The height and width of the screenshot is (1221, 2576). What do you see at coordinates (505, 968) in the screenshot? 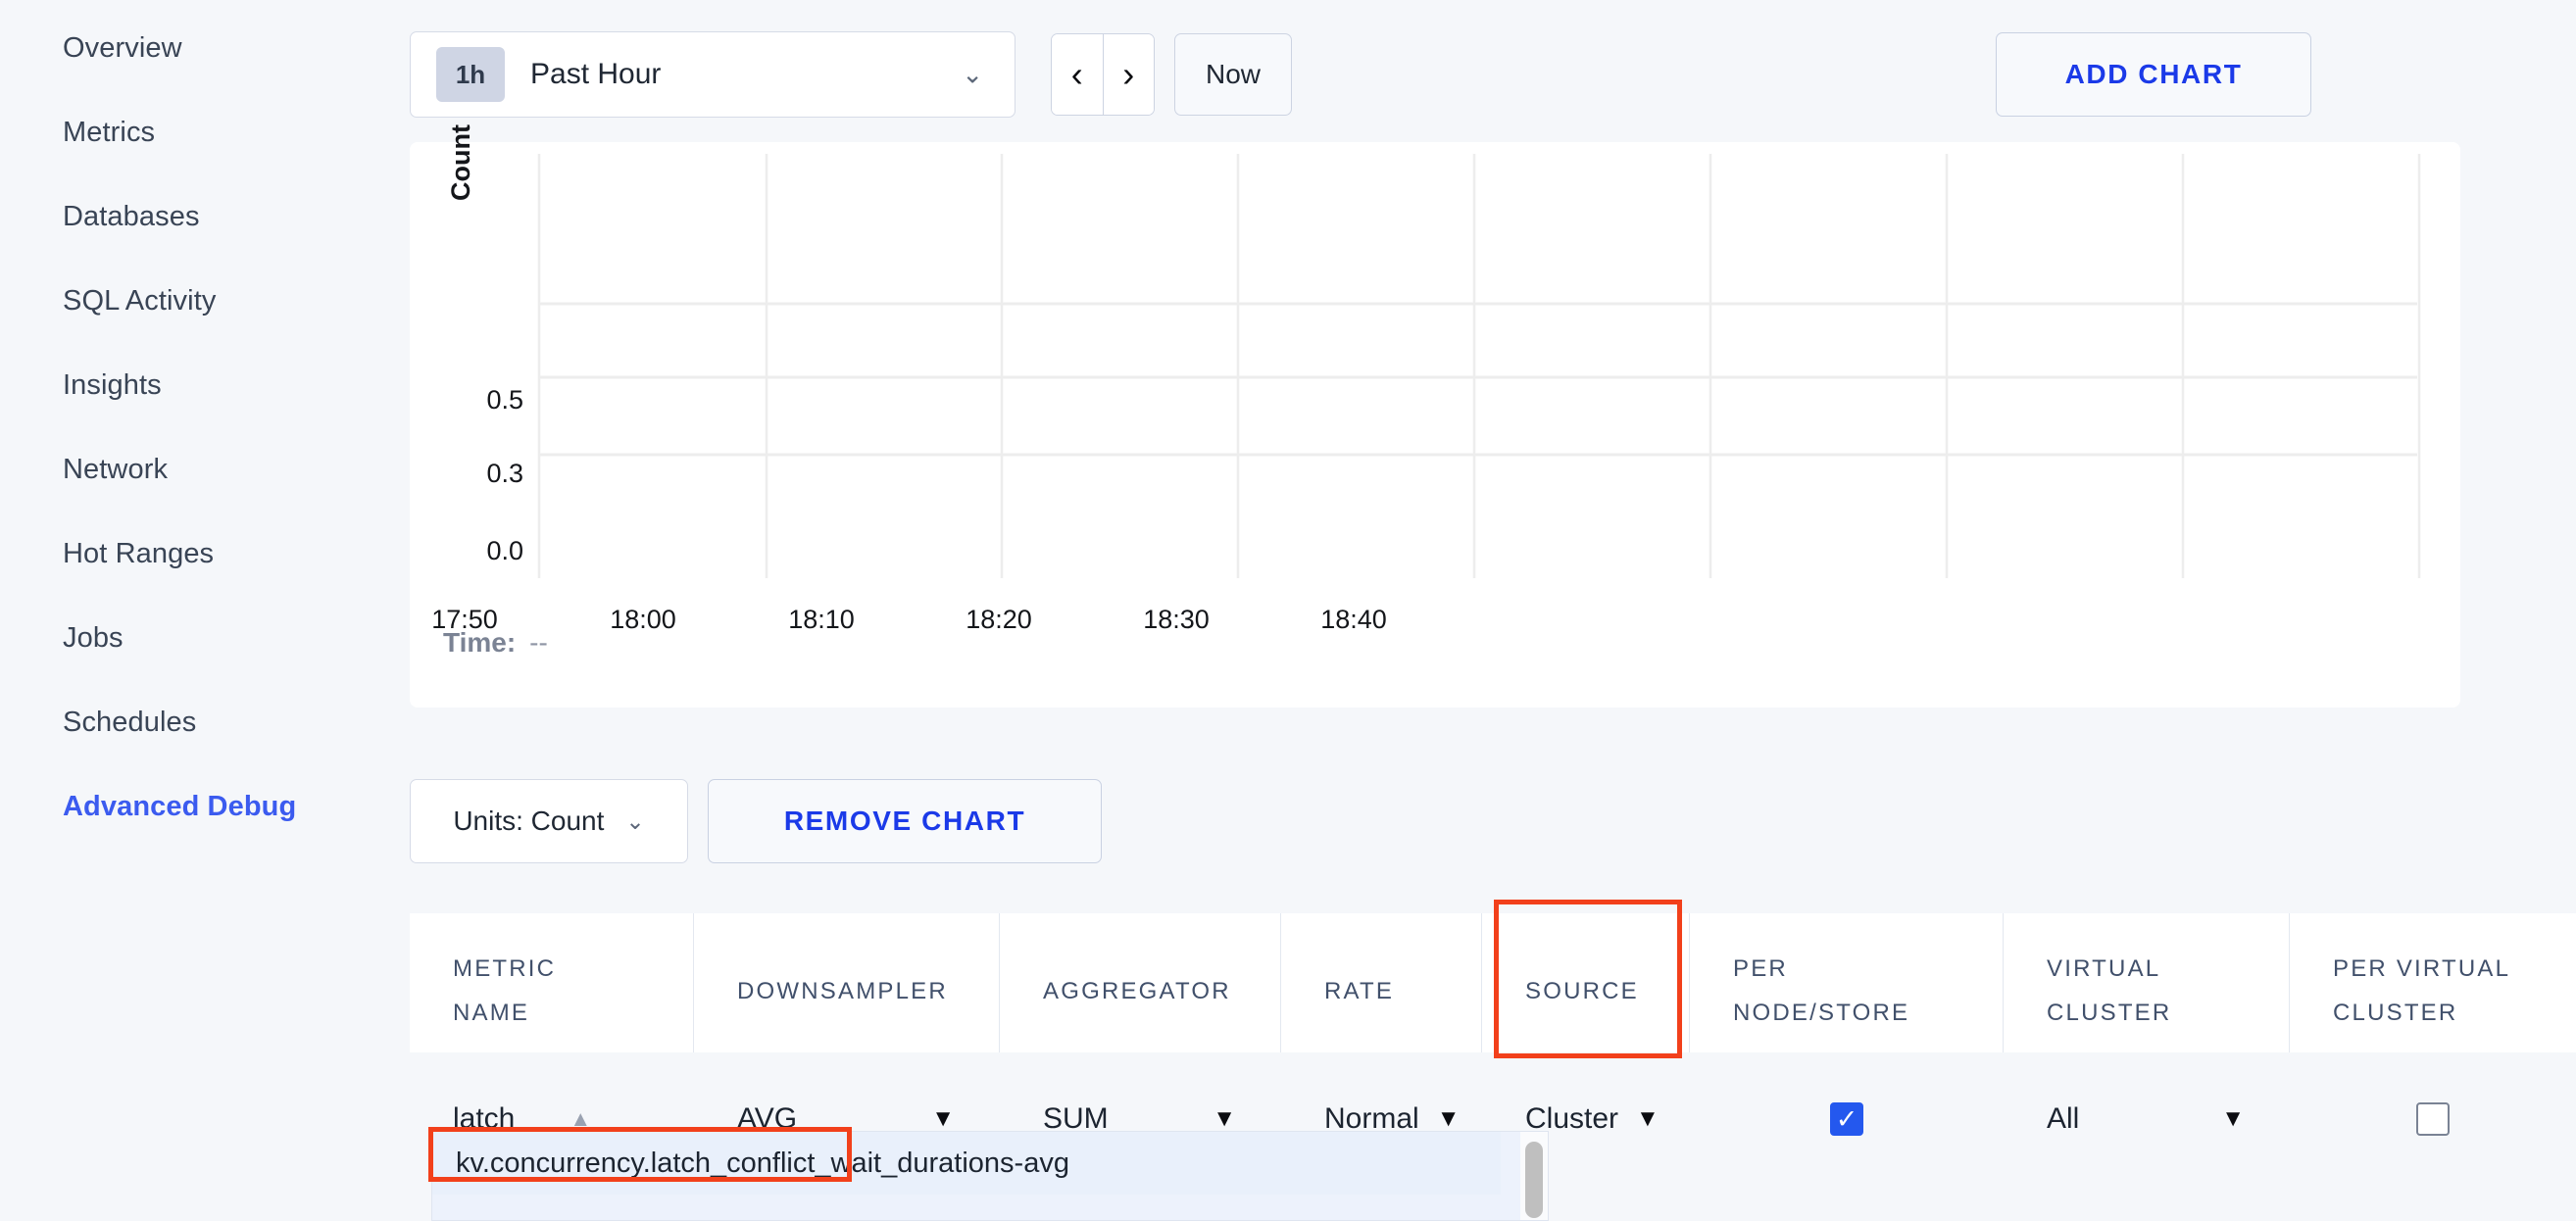
I see `header-line1: METRIC` at bounding box center [505, 968].